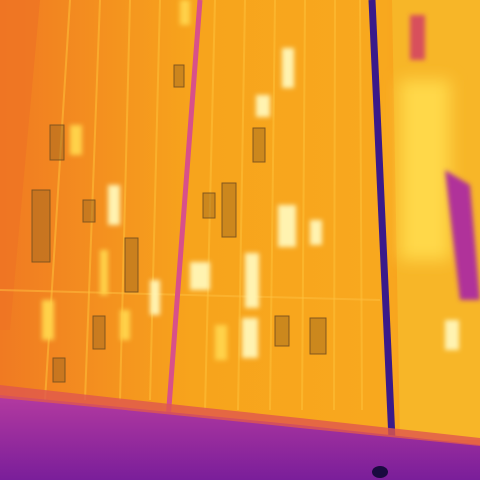  What do you see at coordinates (380, 472) in the screenshot?
I see `dark-spot` at bounding box center [380, 472].